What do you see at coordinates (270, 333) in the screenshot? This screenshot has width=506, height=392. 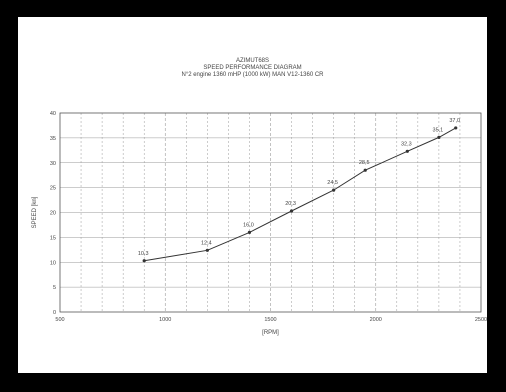 I see `x-axis-label: [RPM]` at bounding box center [270, 333].